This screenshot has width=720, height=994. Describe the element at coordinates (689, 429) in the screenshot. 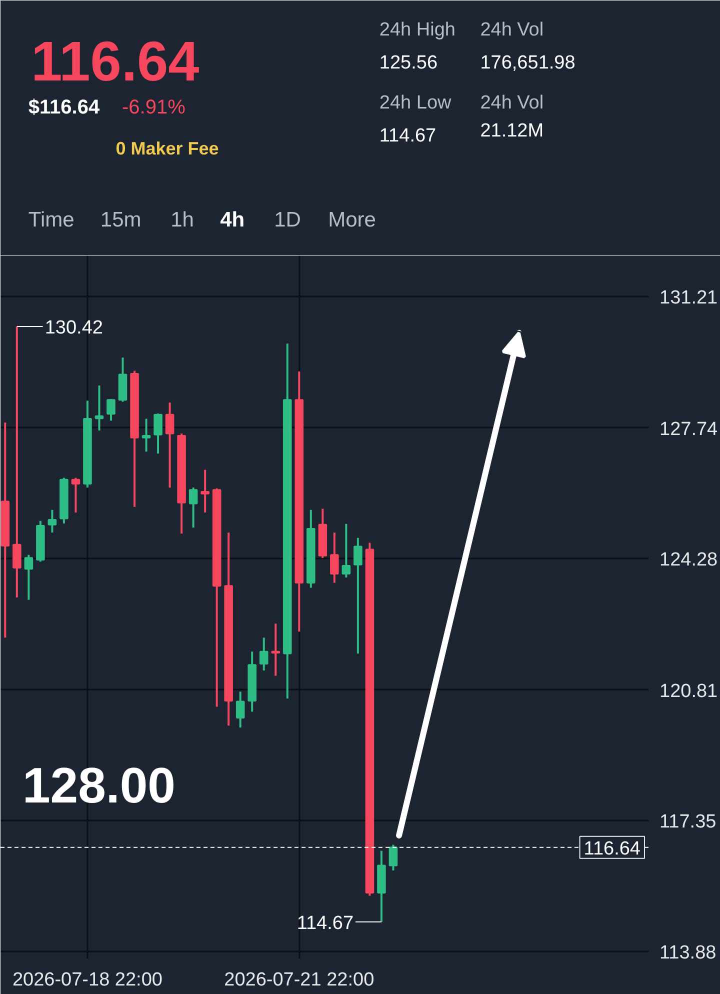

I see `y-tick-label: 127.74` at that location.